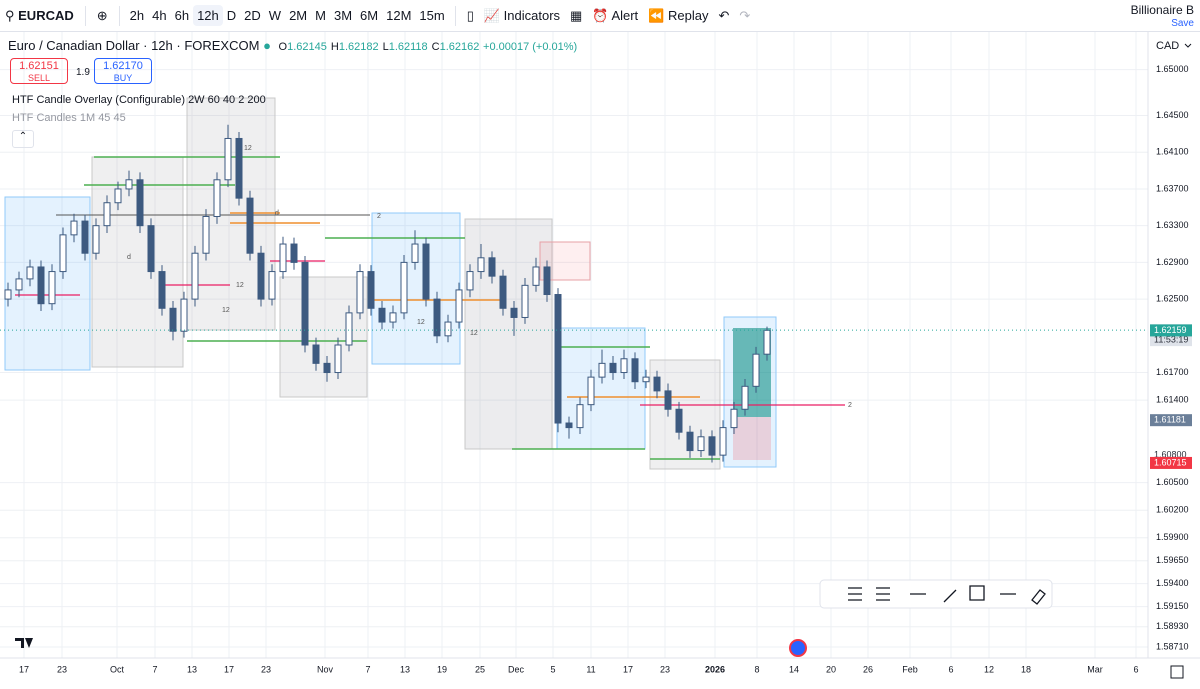 This screenshot has width=1200, height=689. Describe the element at coordinates (358, 47) in the screenshot. I see `ohlc-value: 1.62182` at that location.